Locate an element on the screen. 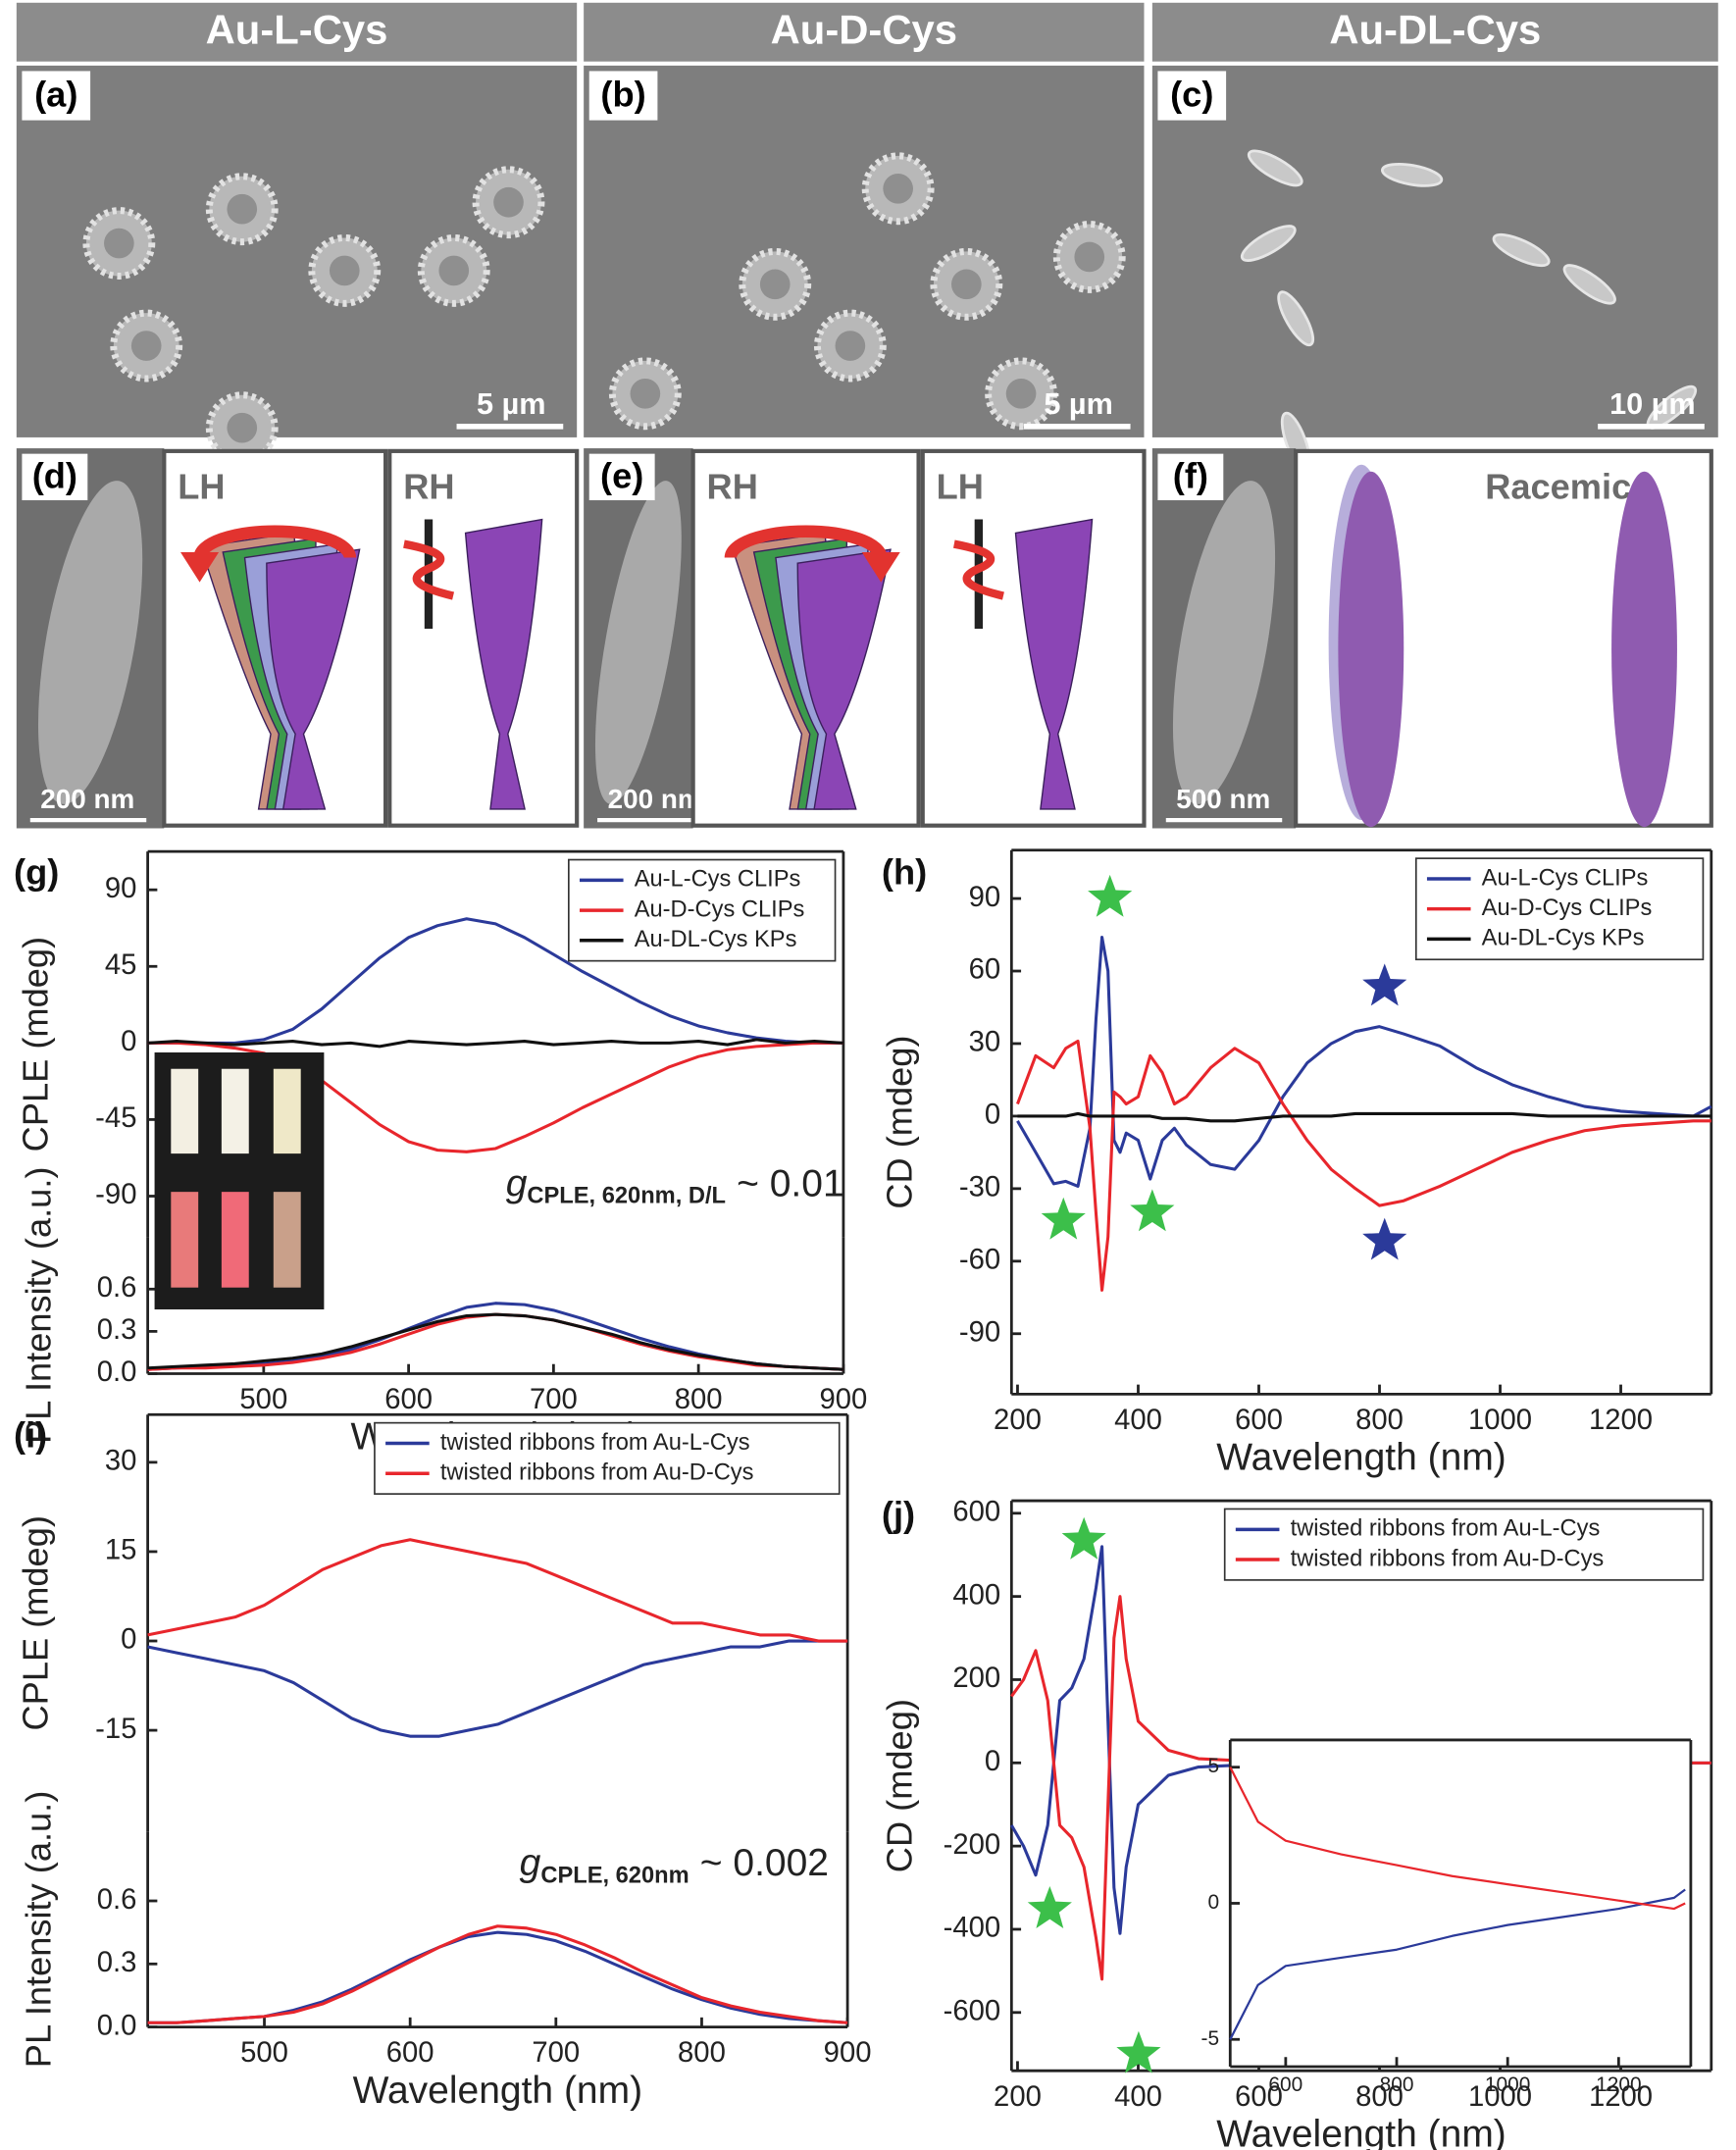 The height and width of the screenshot is (2150, 1736). y-tick-label: 200 is located at coordinates (976, 1678).